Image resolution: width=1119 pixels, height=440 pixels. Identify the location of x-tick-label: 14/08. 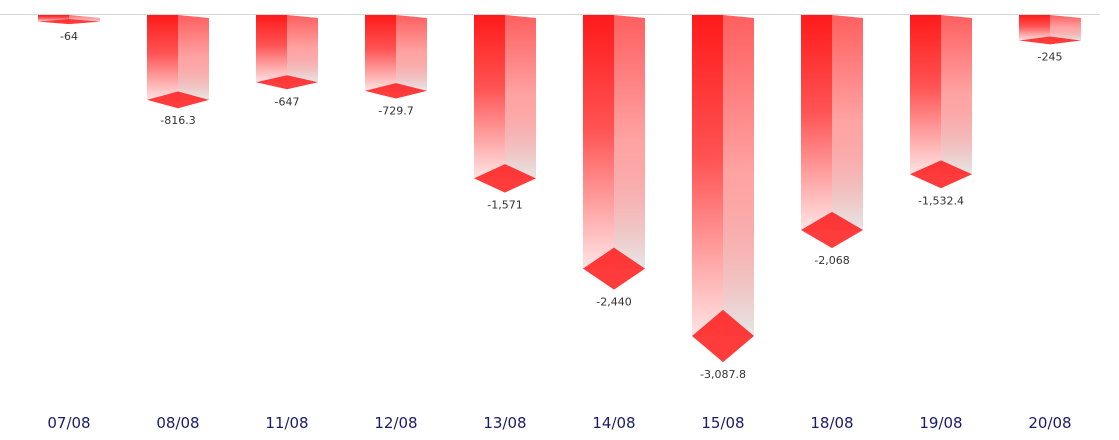
(613, 423).